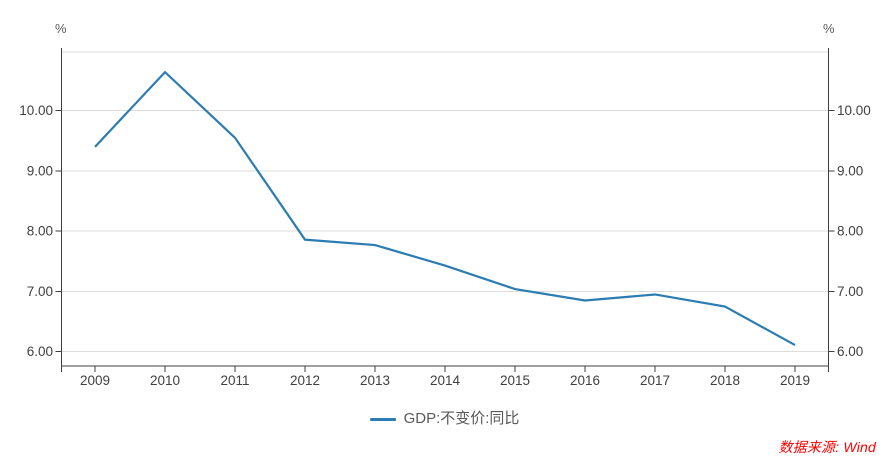 This screenshot has width=889, height=464. Describe the element at coordinates (461, 418) in the screenshot. I see `legend-series-label: GDP:不变价:同比` at that location.